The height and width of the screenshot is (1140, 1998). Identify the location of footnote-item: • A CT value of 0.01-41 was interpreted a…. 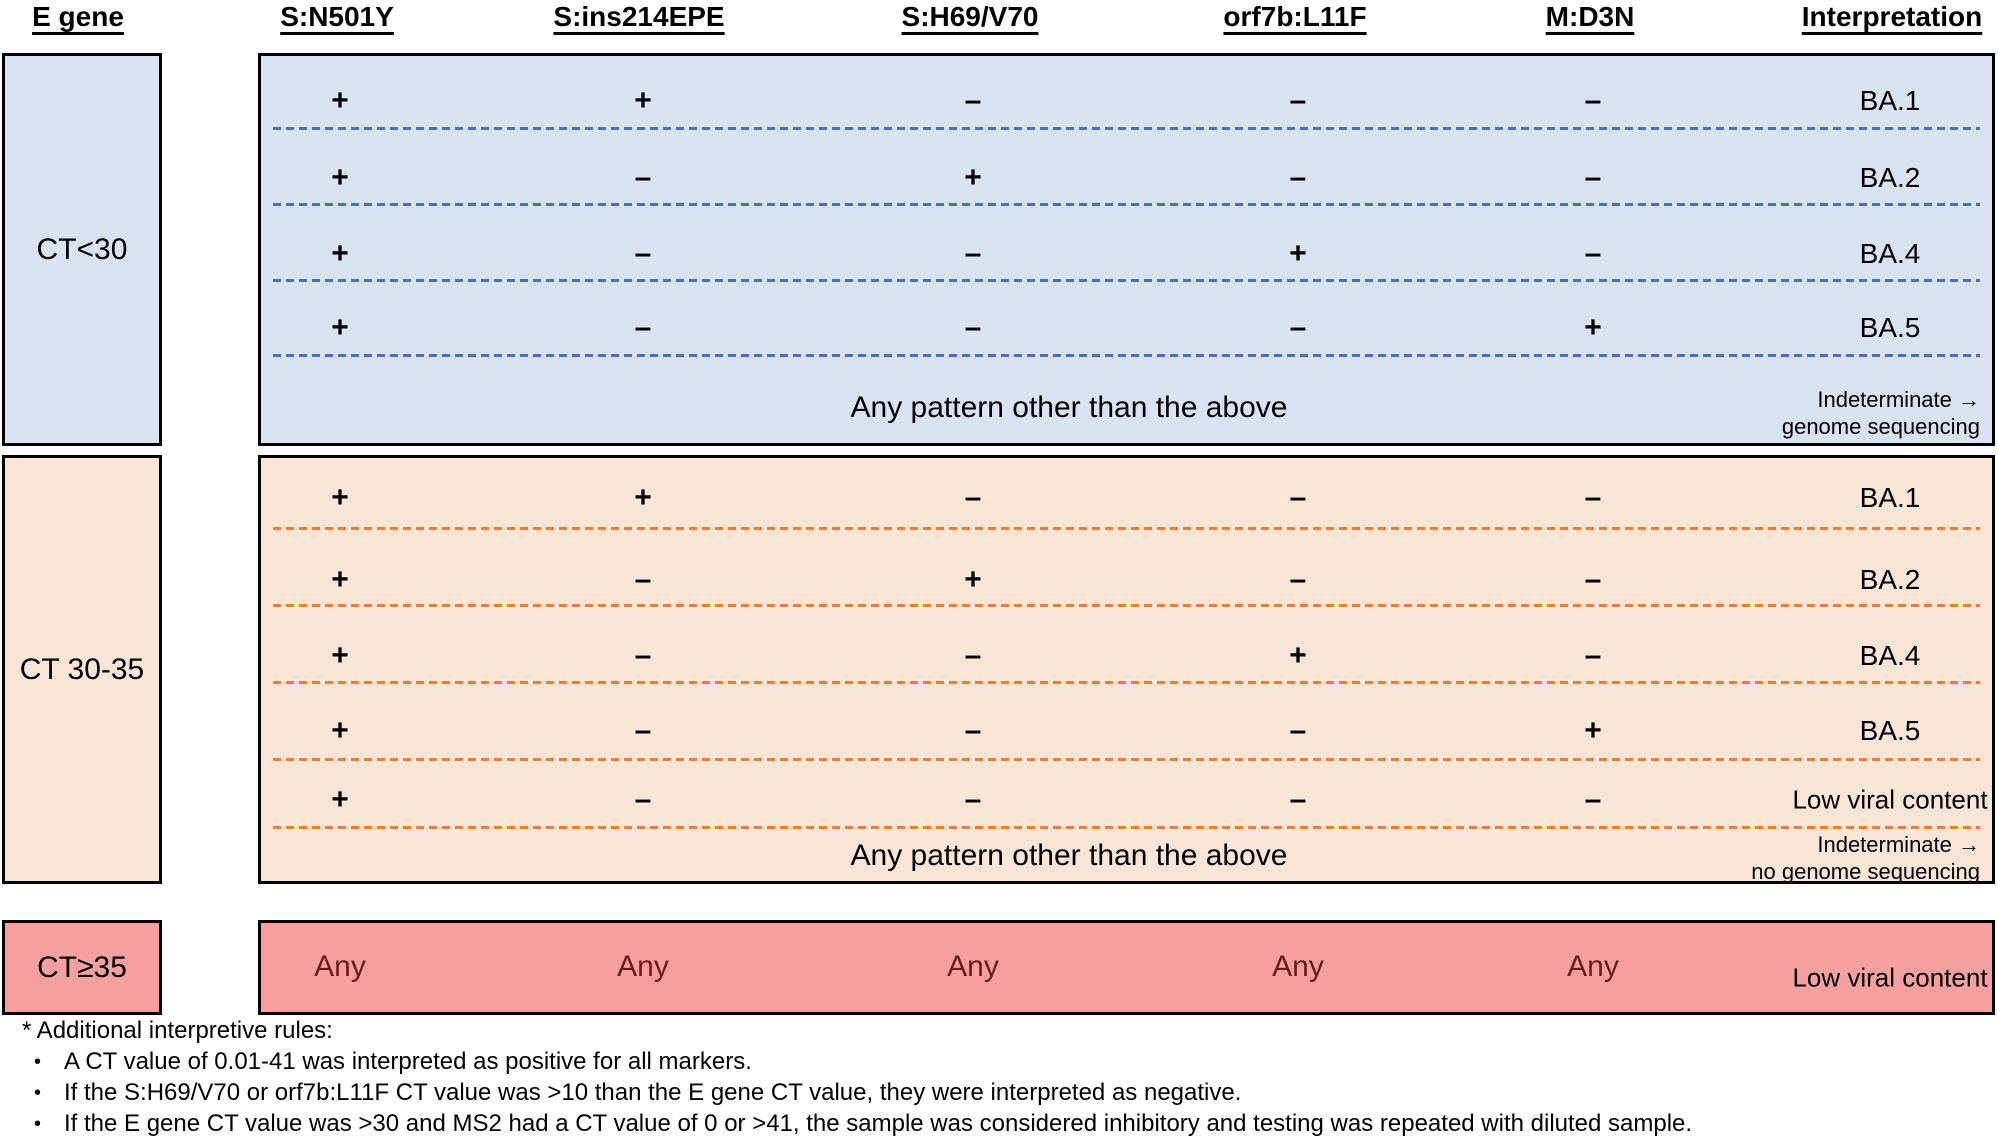
(393, 1062).